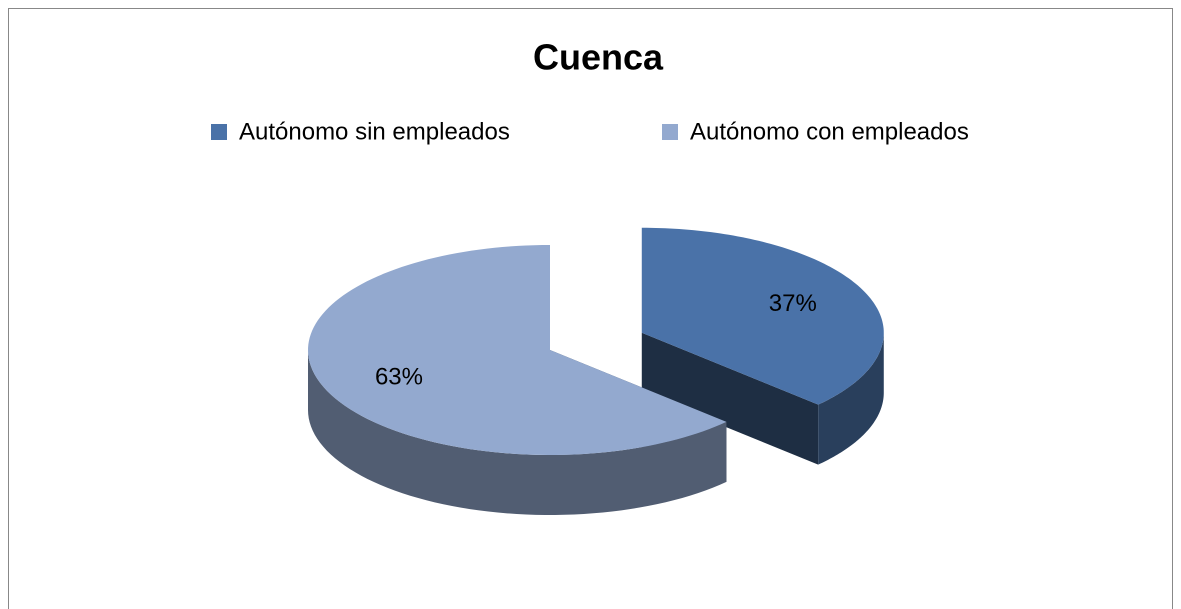 This screenshot has height=609, width=1181. What do you see at coordinates (598, 57) in the screenshot?
I see `chart-title: Cuenca` at bounding box center [598, 57].